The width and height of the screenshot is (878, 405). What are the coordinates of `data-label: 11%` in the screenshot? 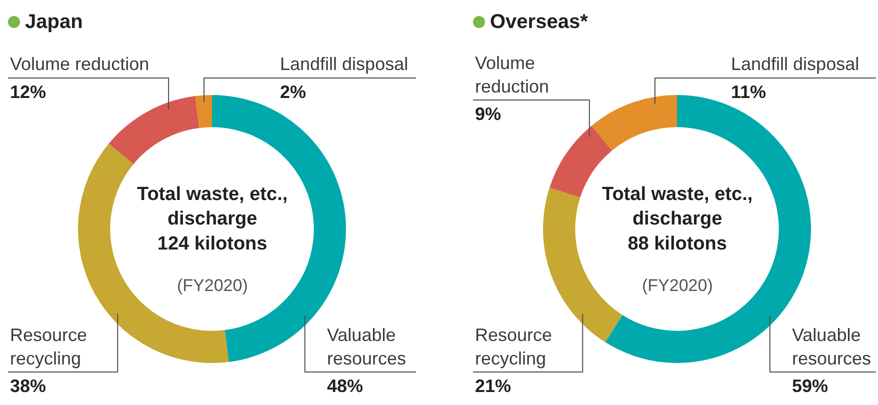 It's located at (748, 92).